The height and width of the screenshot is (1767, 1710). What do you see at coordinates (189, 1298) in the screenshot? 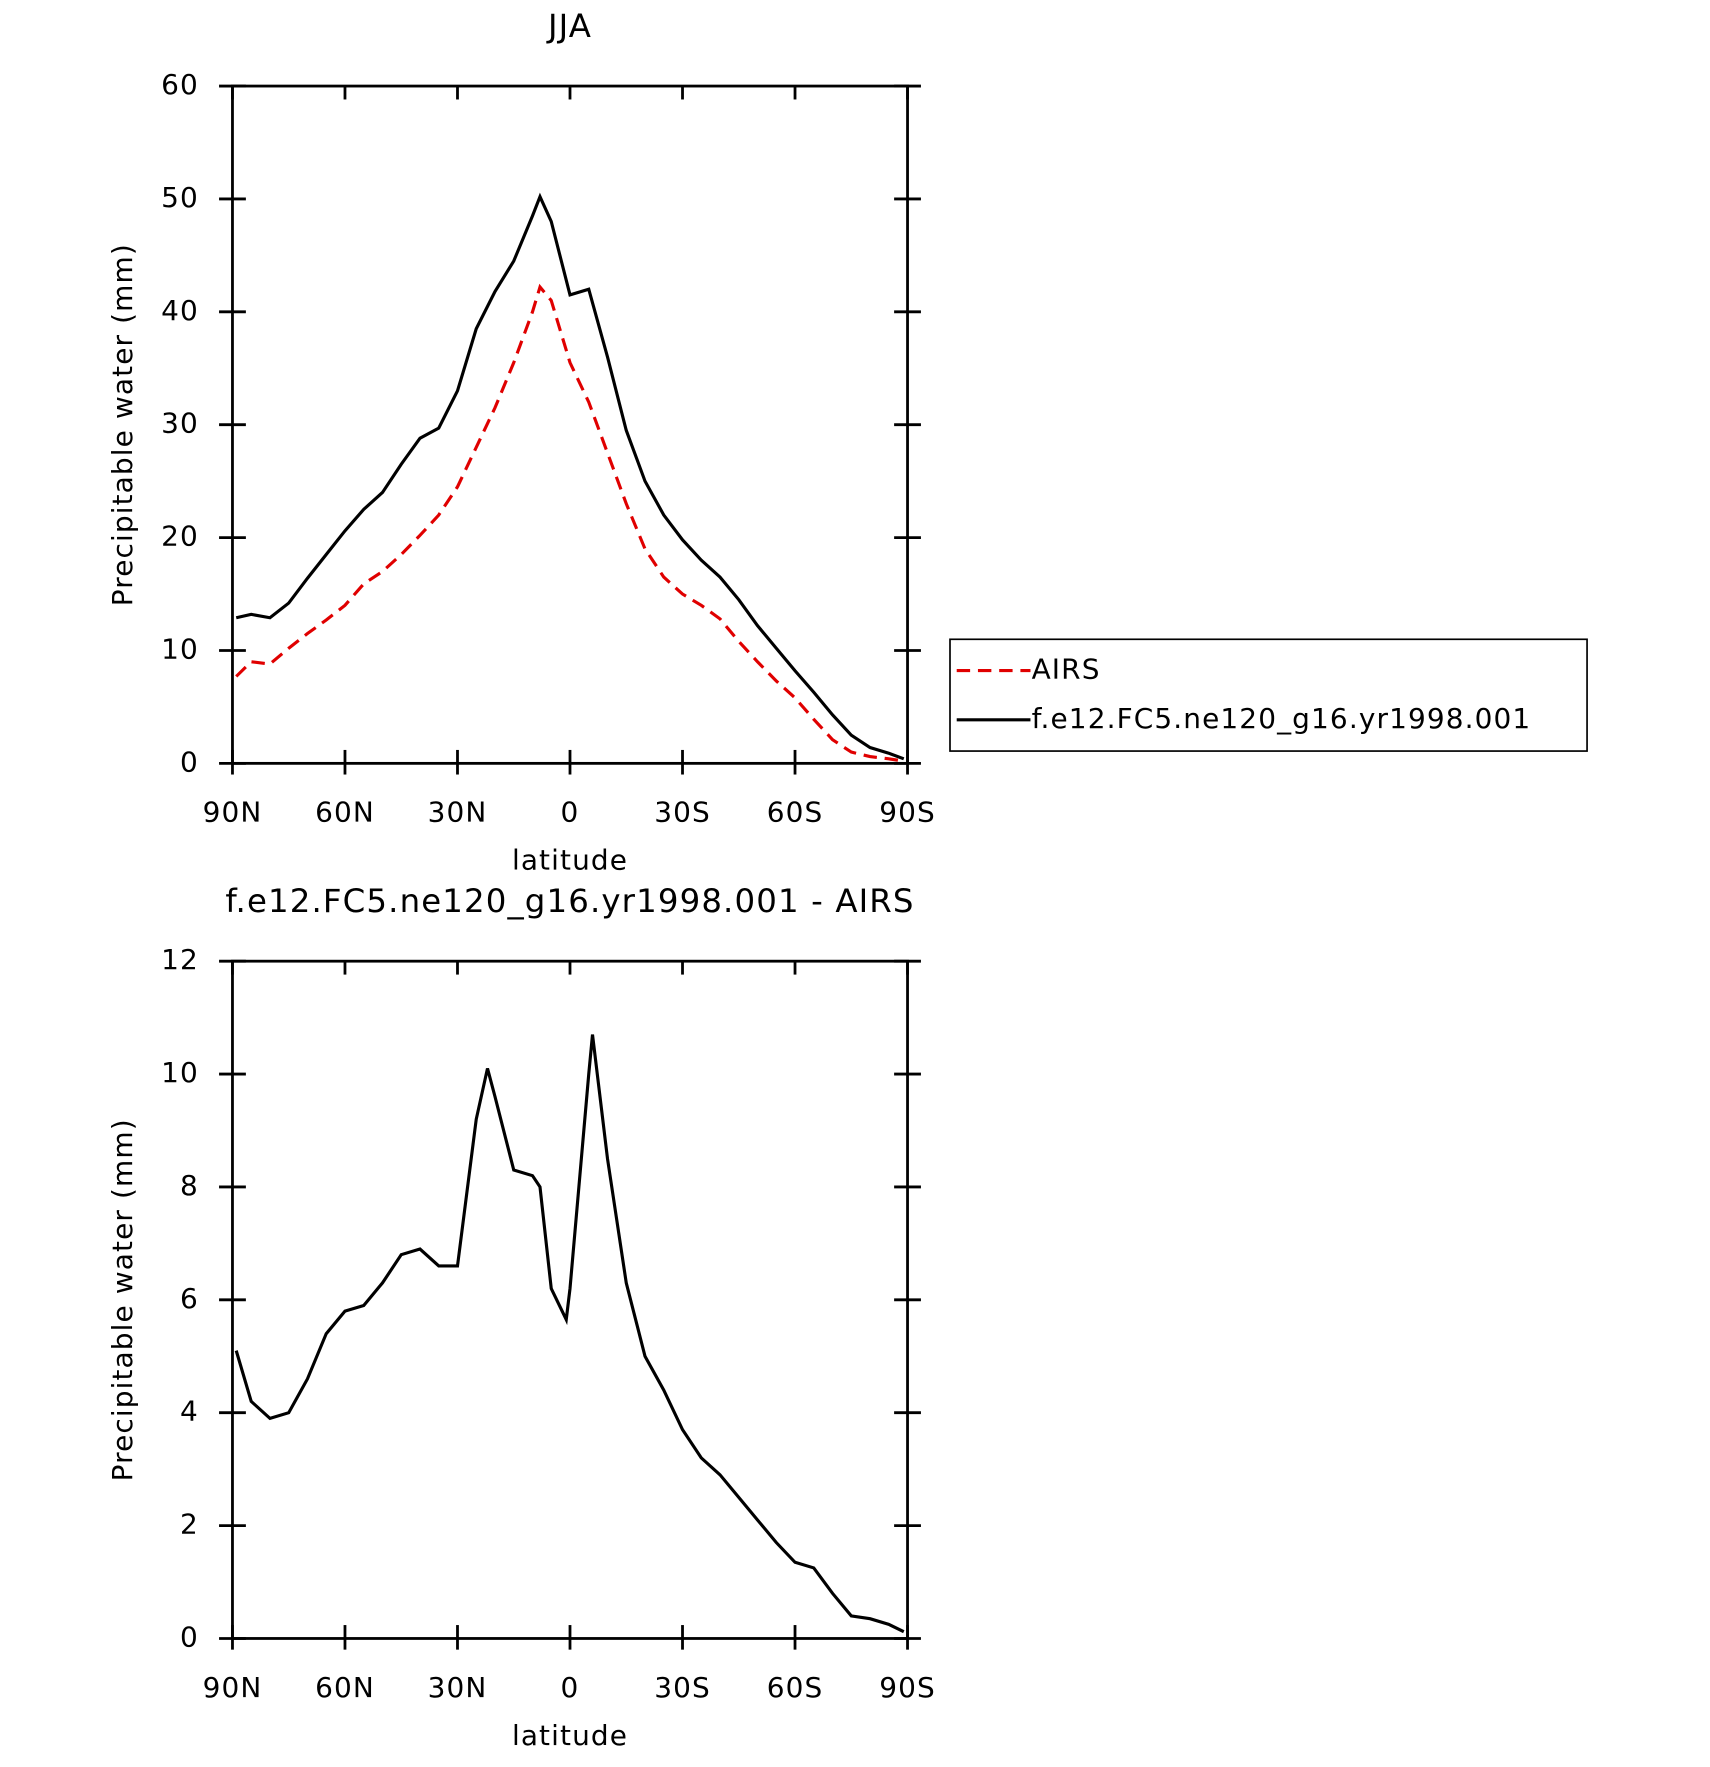
I see `y-tick-label: 6` at bounding box center [189, 1298].